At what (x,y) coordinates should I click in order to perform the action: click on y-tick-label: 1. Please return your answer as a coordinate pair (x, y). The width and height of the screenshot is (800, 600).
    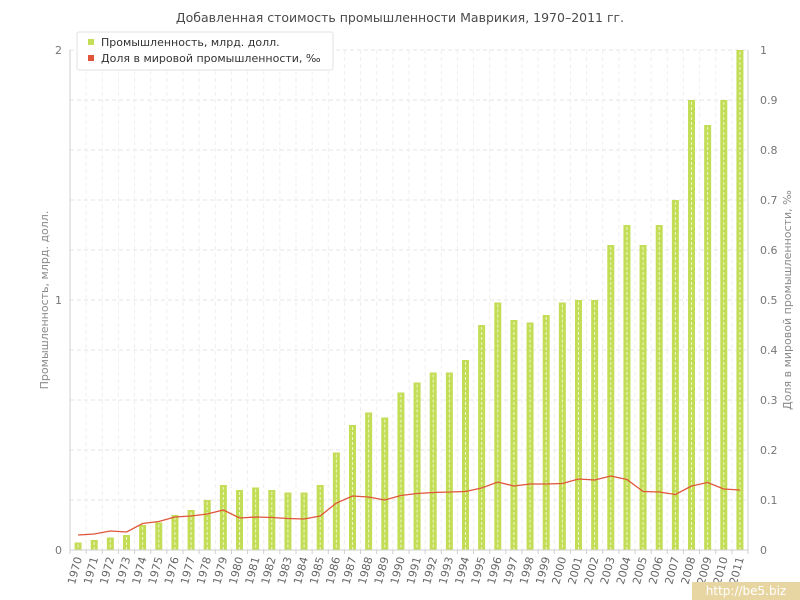
    Looking at the image, I should click on (58, 300).